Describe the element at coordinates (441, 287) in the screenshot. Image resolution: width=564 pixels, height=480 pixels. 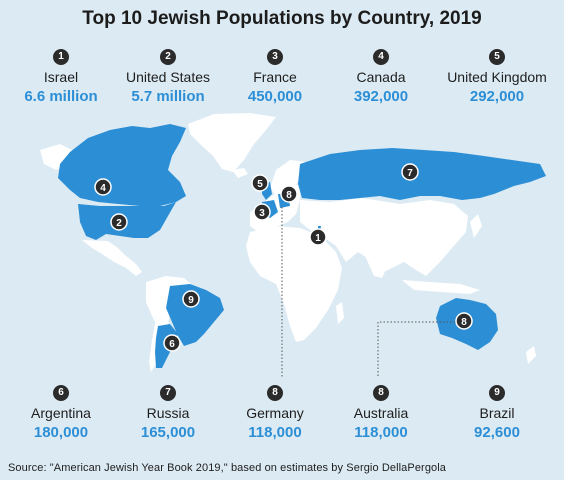
I see `land-indonesia` at that location.